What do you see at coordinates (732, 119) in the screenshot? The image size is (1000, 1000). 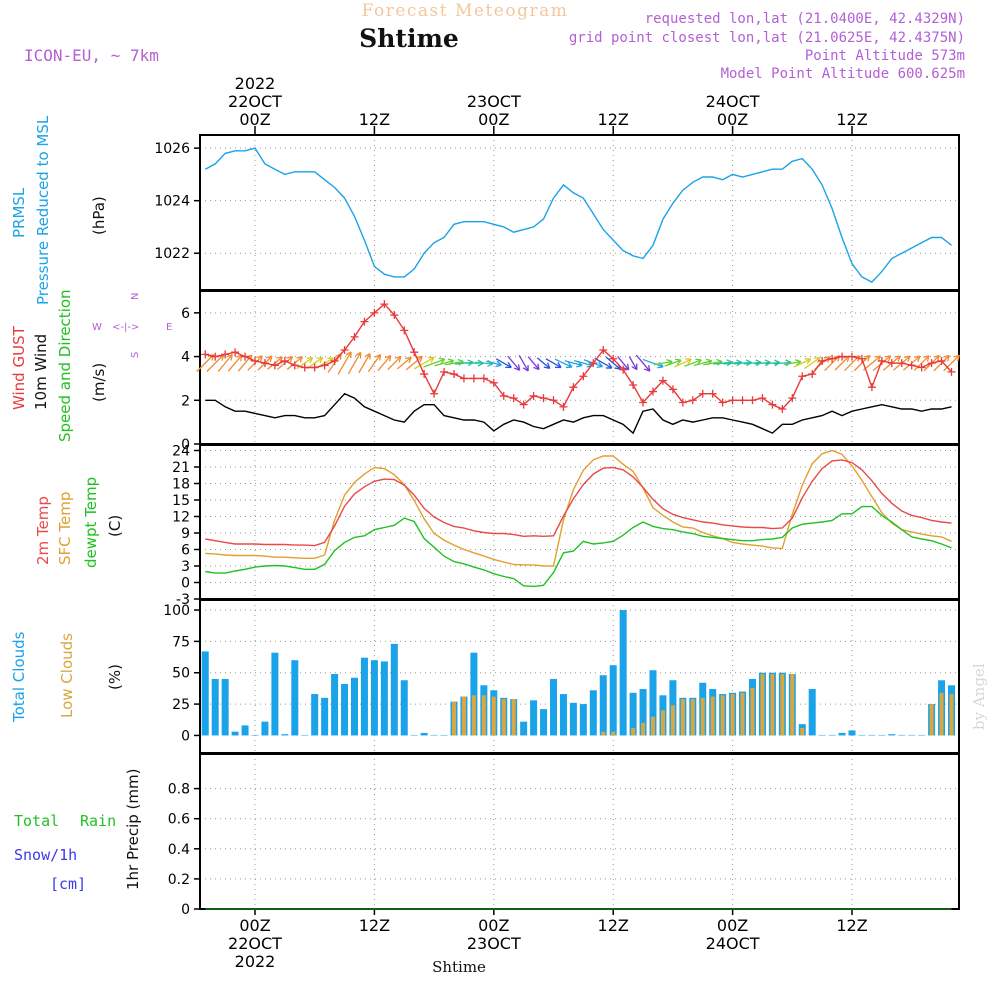 I see `top-time-label: 00Z` at bounding box center [732, 119].